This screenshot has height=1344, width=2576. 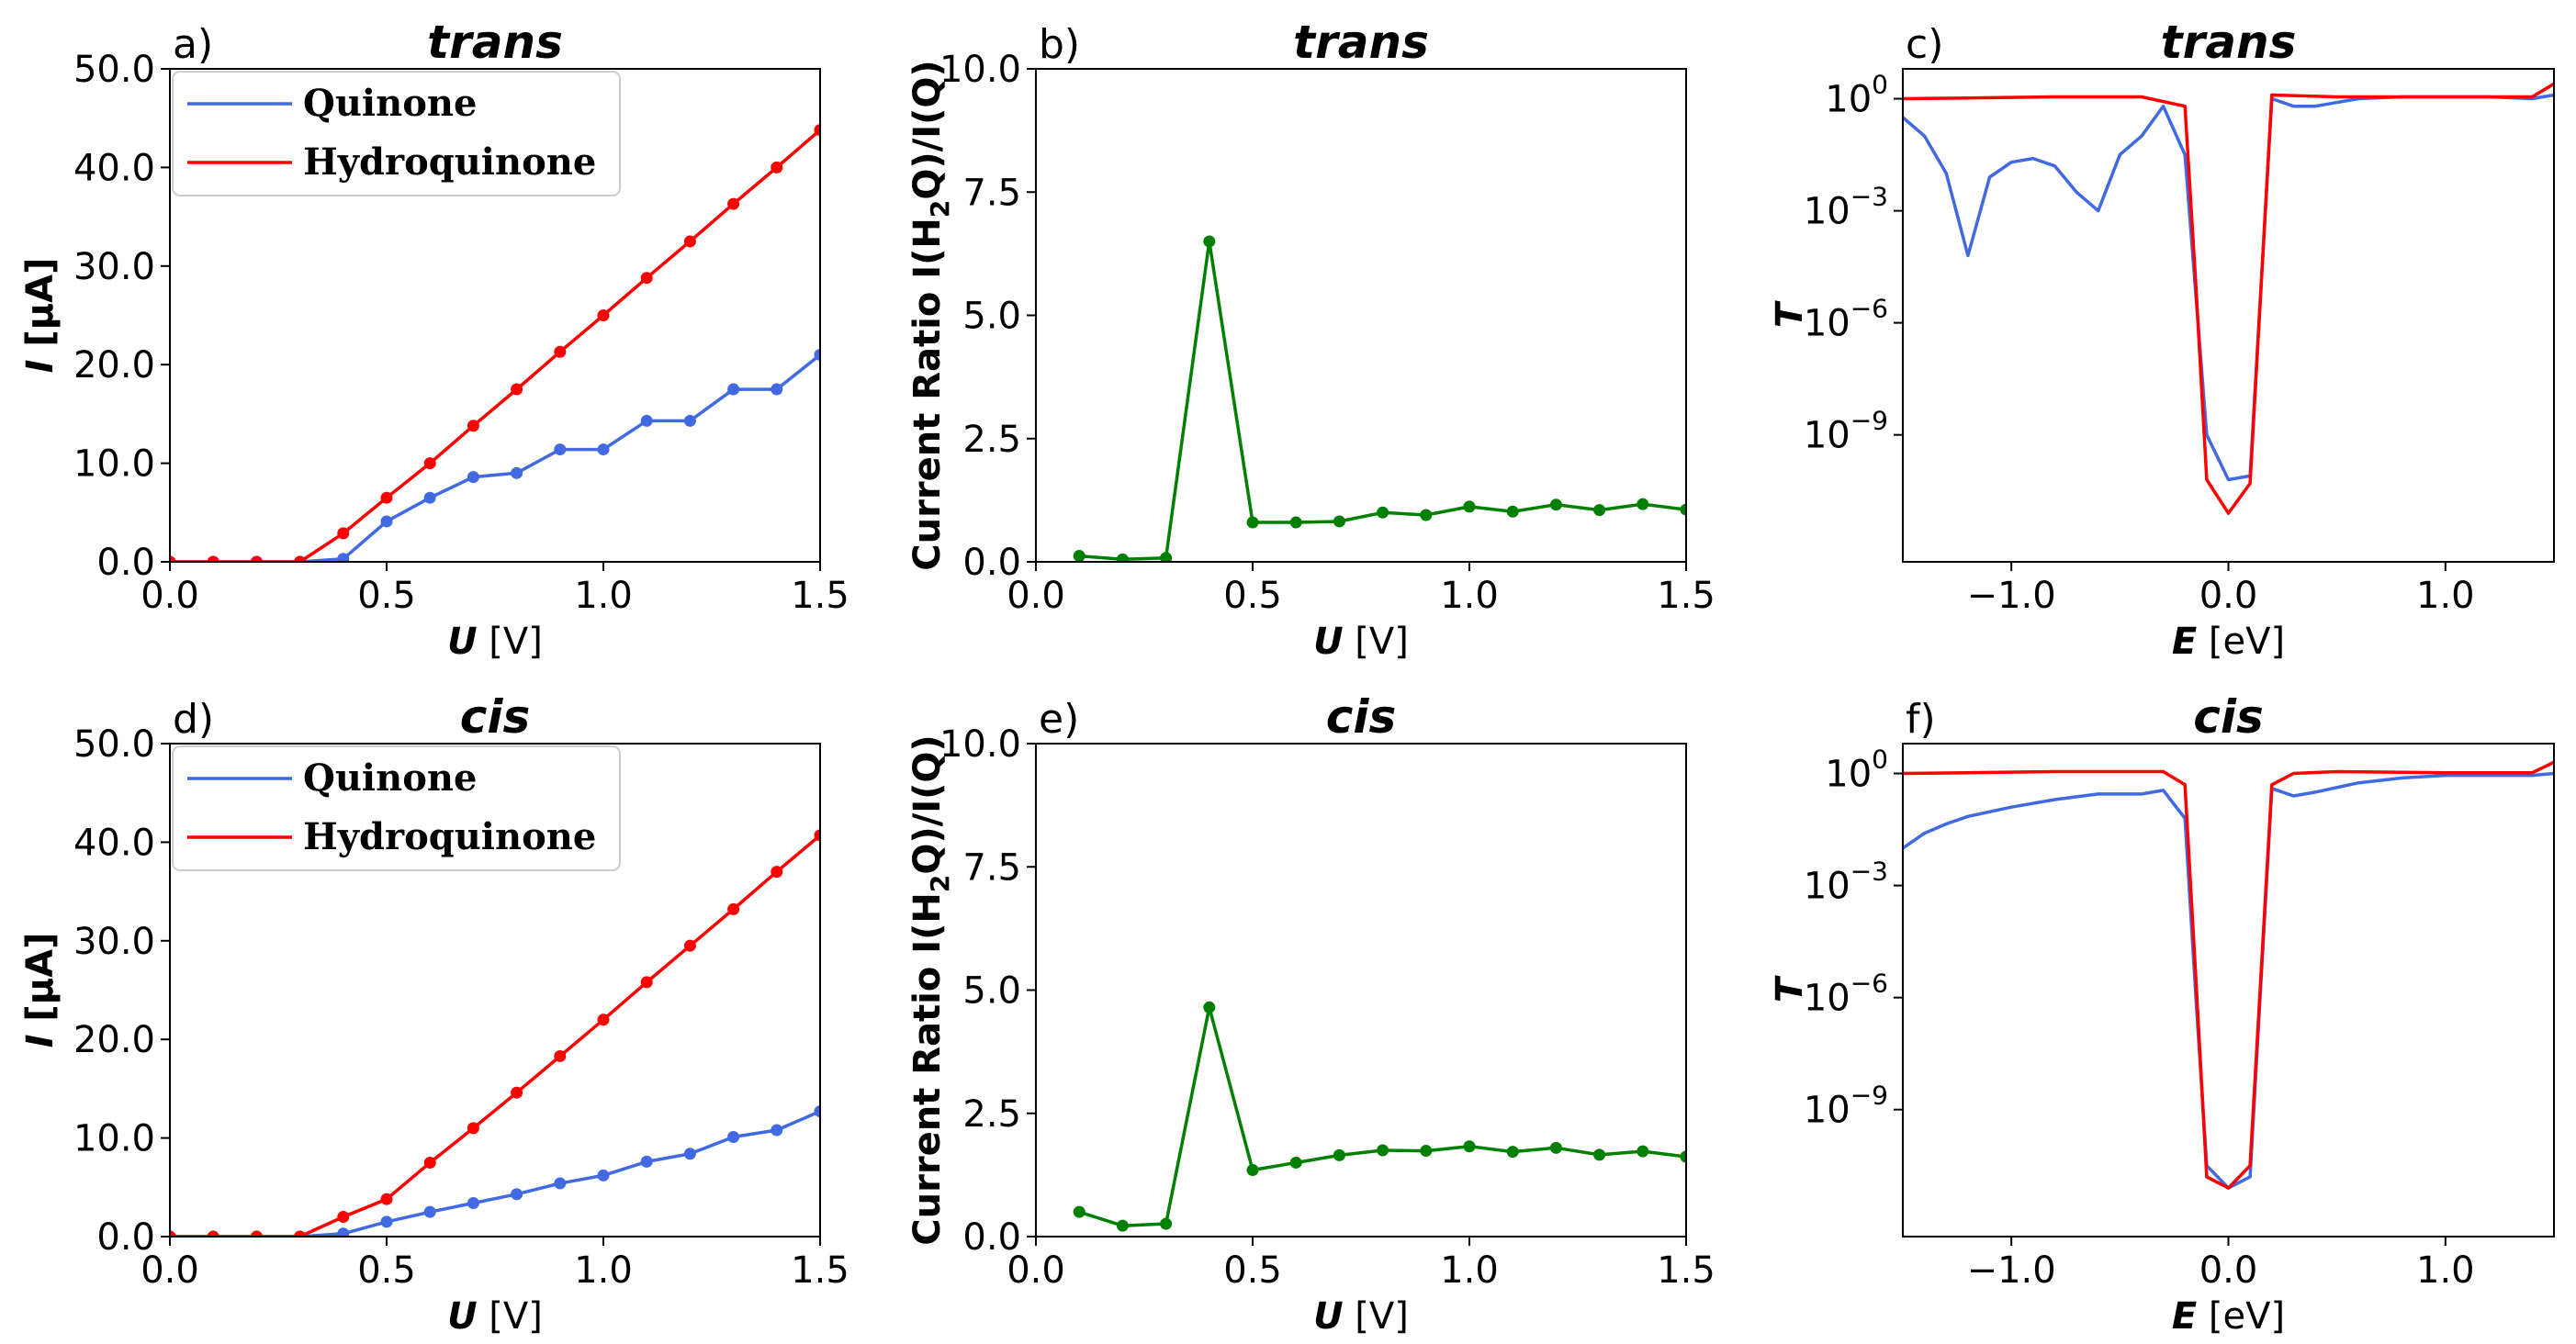 What do you see at coordinates (1846, 319) in the screenshot?
I see `y-tick-label: 10⁻⁶` at bounding box center [1846, 319].